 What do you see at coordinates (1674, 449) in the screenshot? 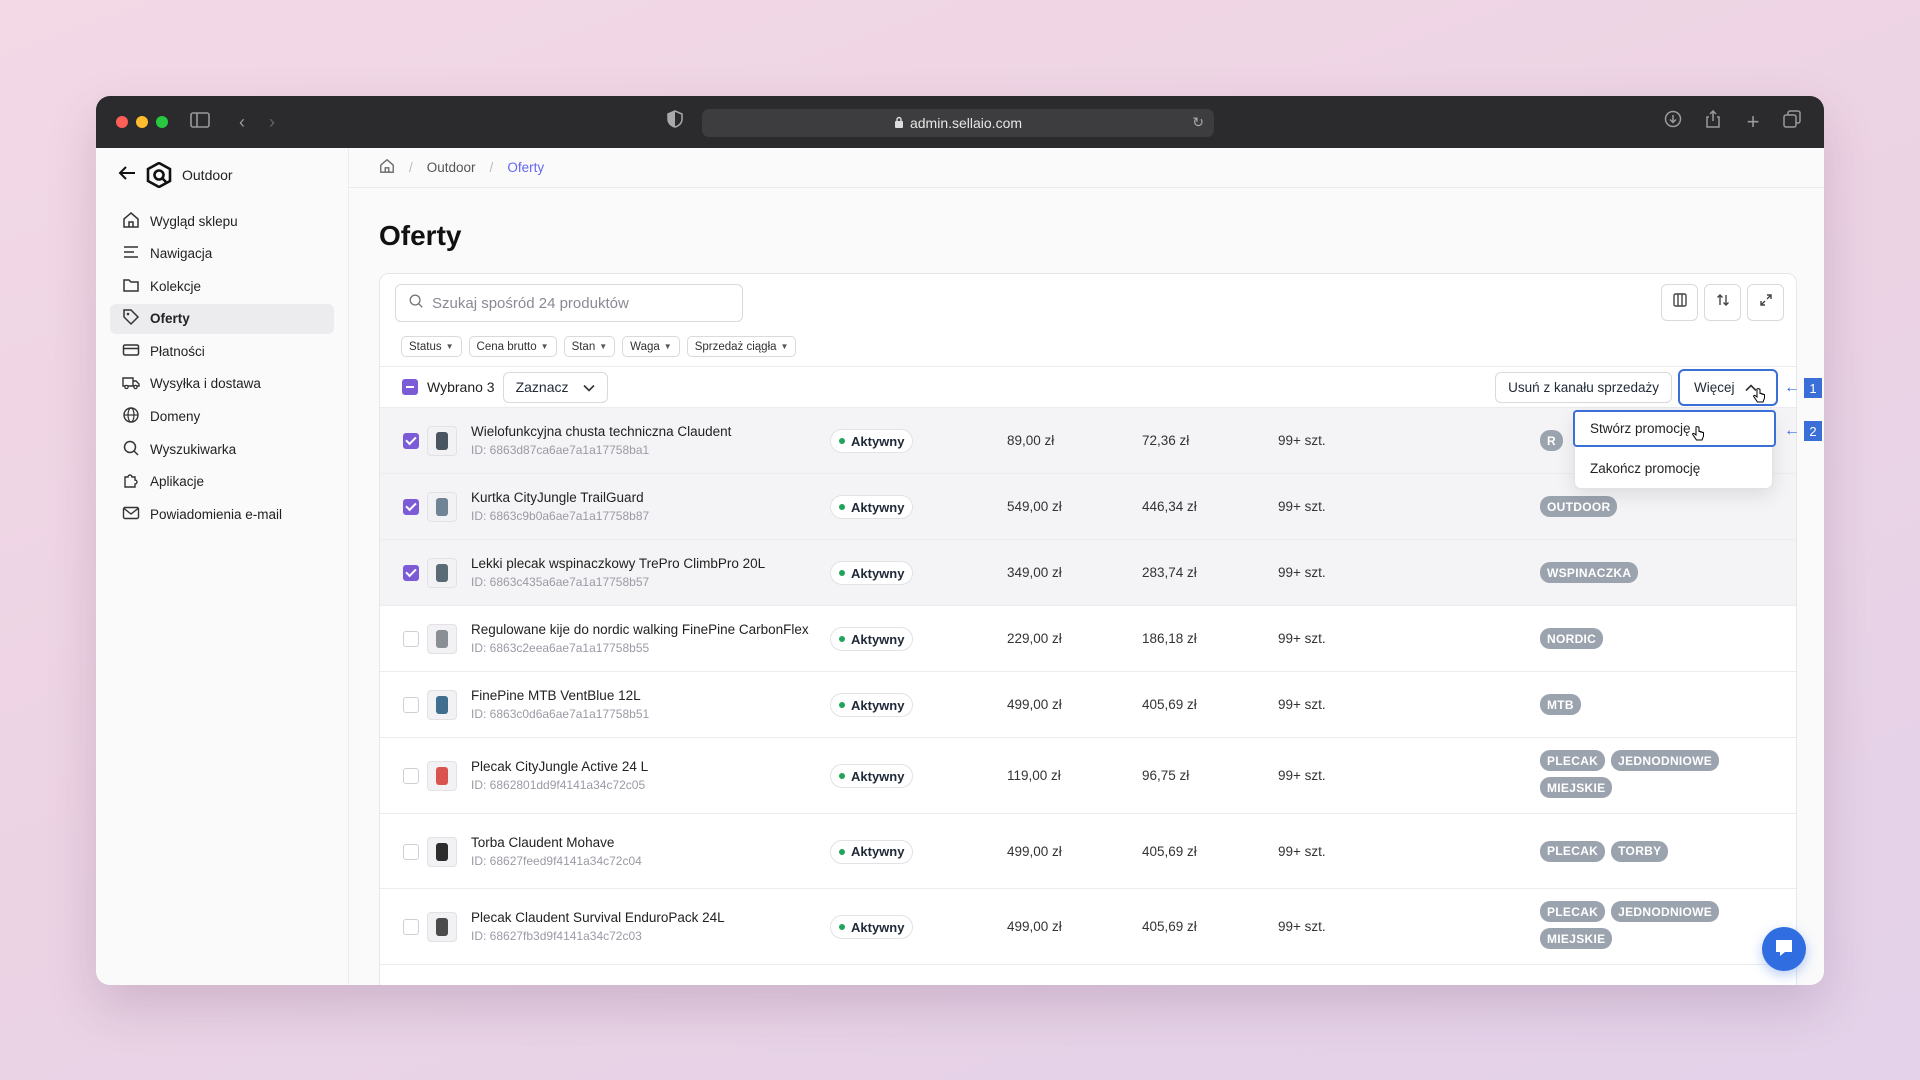
I see `more-actions-menu: Stwórz promocję Zakończ promocję` at bounding box center [1674, 449].